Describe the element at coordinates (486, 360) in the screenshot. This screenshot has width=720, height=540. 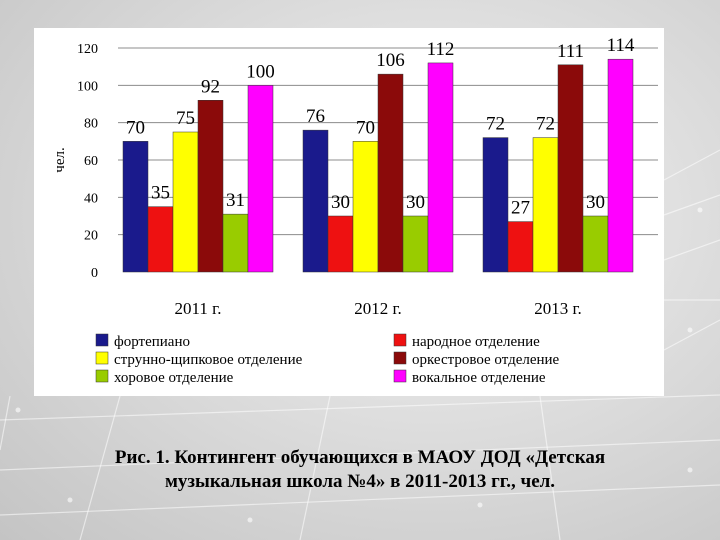
I see `legend-label-3: оркестровое отделение` at that location.